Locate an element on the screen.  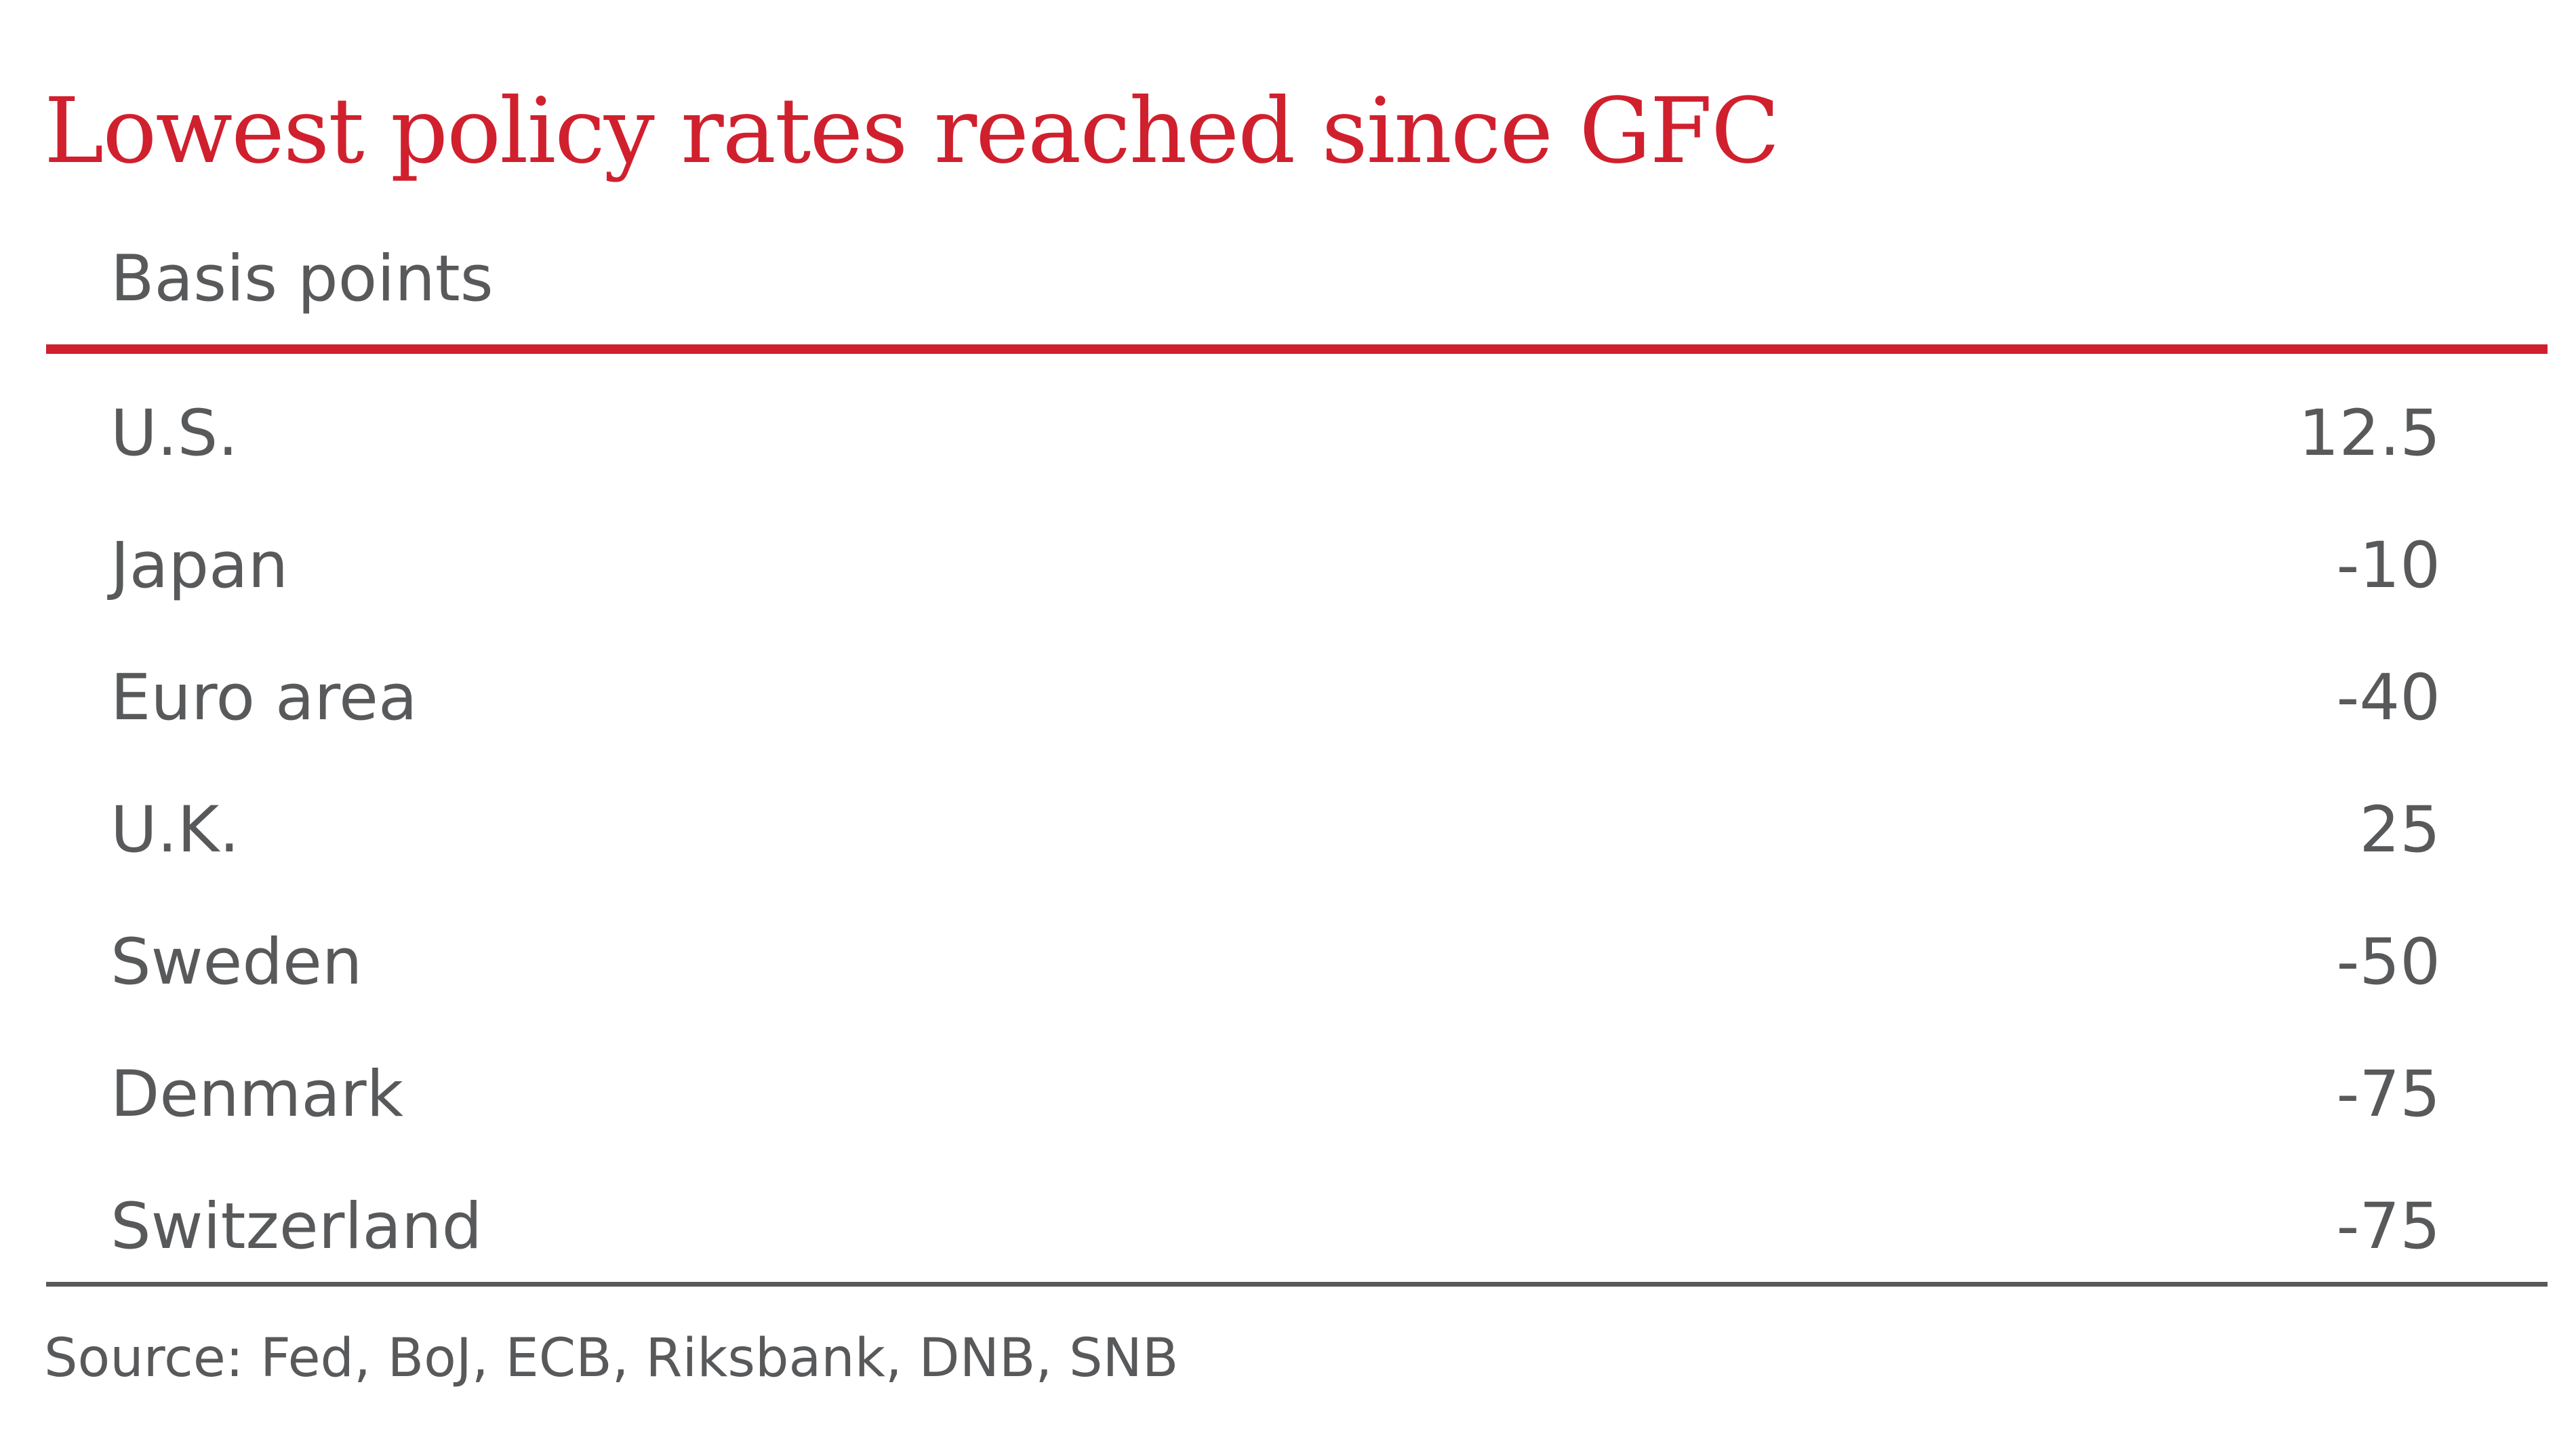
row-label: Japan is located at coordinates (199, 566).